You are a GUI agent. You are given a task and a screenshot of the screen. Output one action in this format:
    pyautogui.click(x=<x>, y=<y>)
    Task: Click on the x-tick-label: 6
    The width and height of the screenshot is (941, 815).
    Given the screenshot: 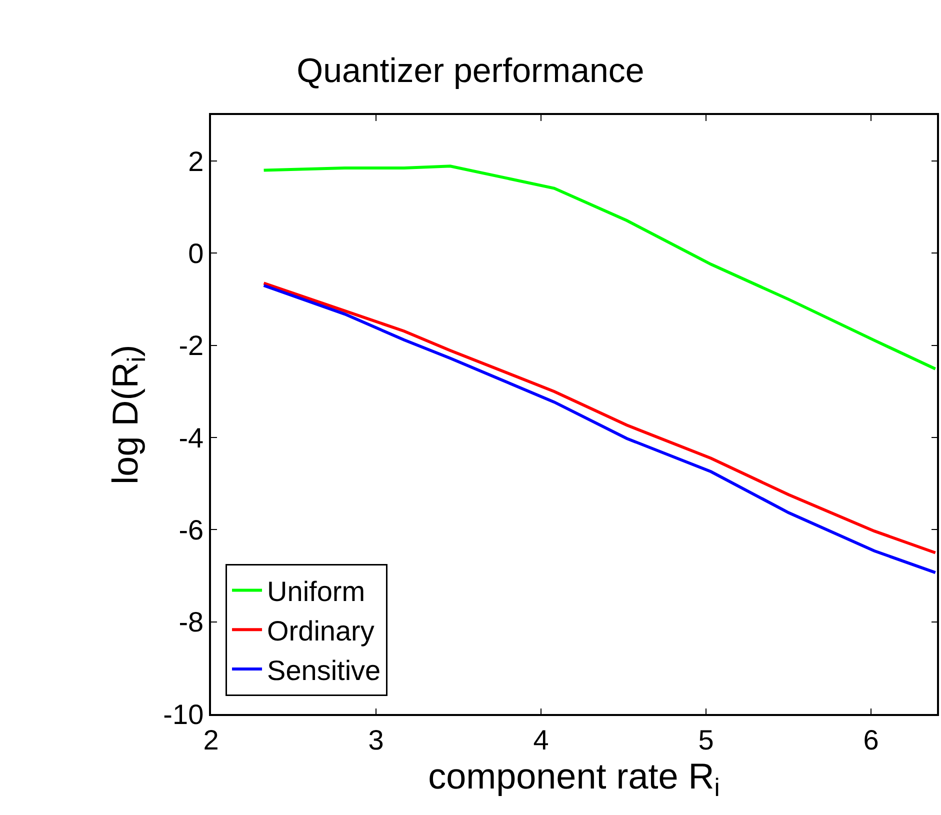 What is the action you would take?
    pyautogui.click(x=871, y=740)
    